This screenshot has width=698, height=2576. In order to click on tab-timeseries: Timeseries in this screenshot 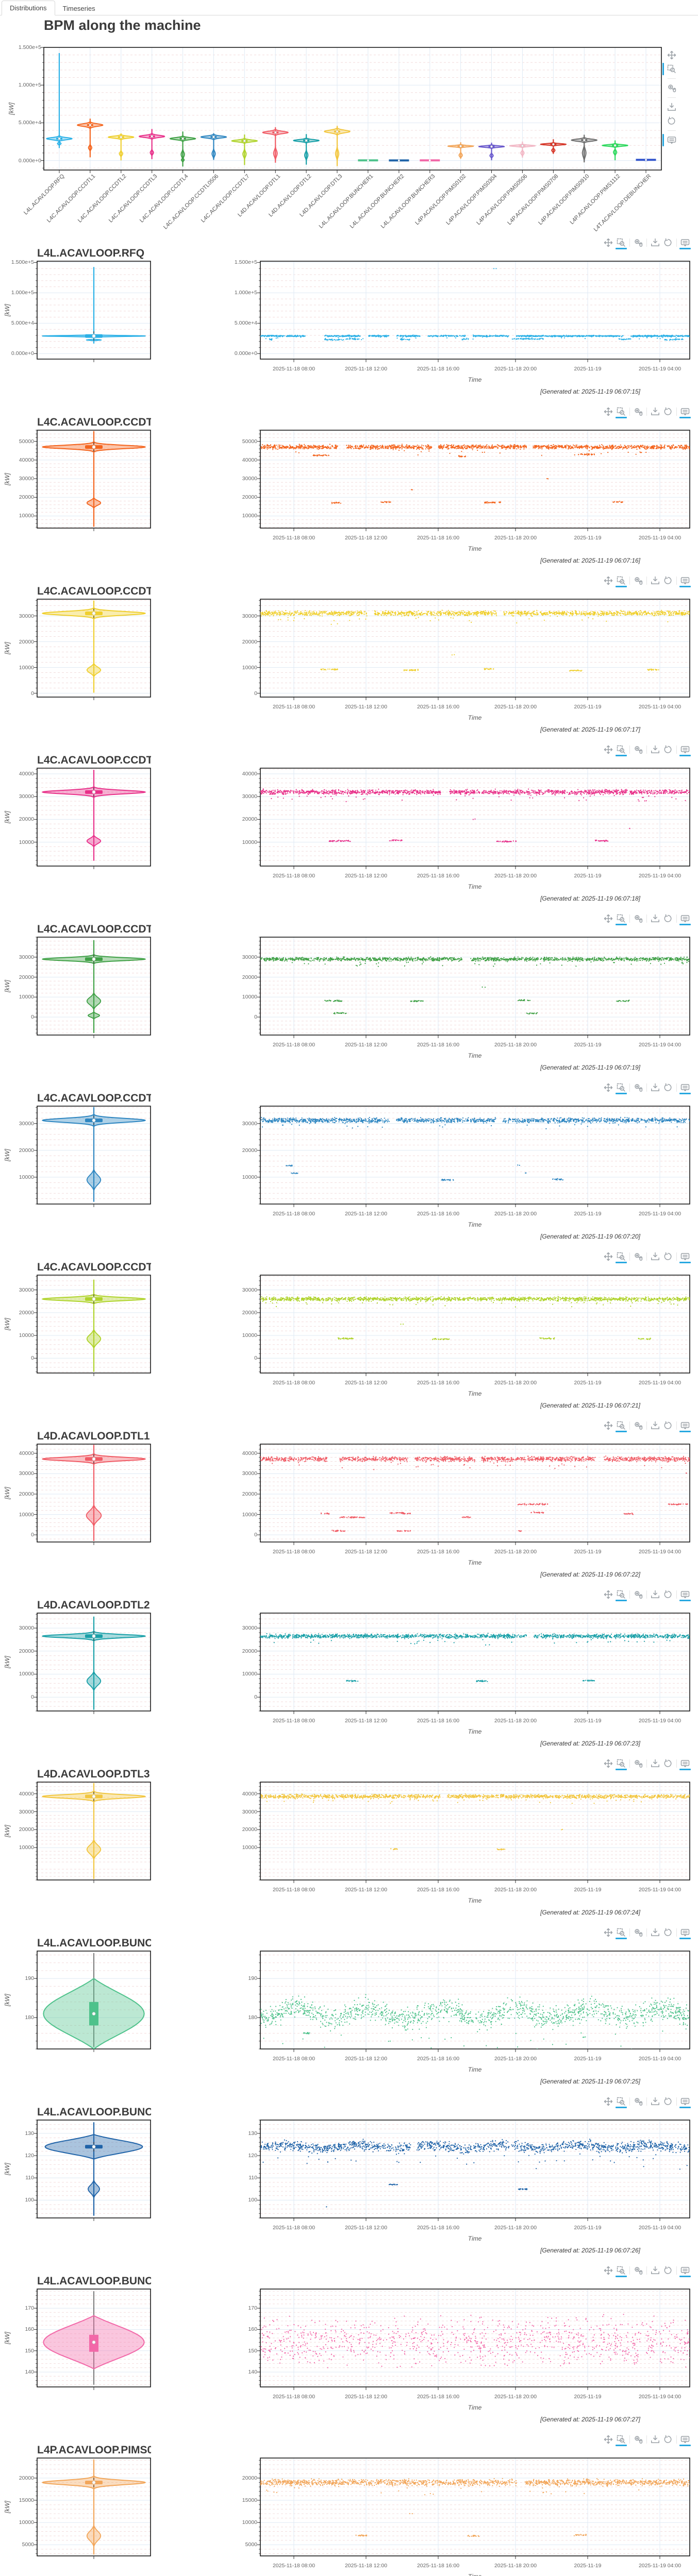, I will do `click(78, 8)`.